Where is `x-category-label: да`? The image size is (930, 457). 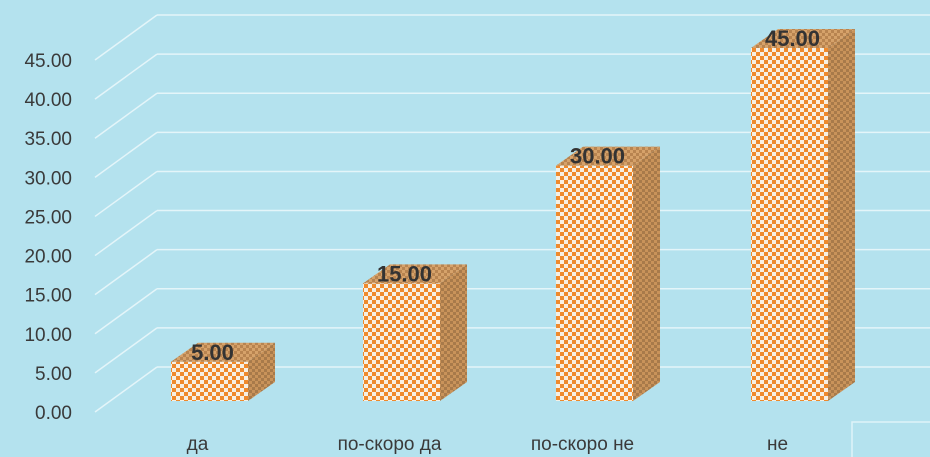 x-category-label: да is located at coordinates (198, 444).